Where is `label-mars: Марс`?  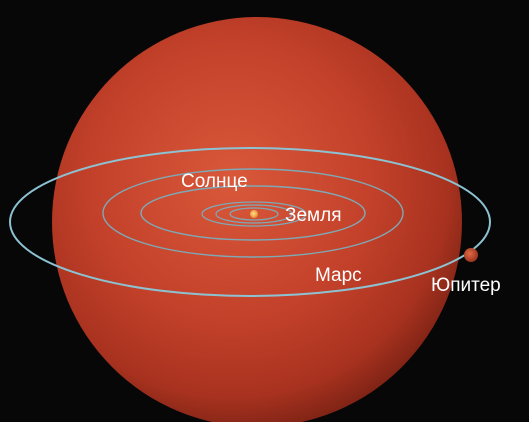 label-mars: Марс is located at coordinates (338, 275).